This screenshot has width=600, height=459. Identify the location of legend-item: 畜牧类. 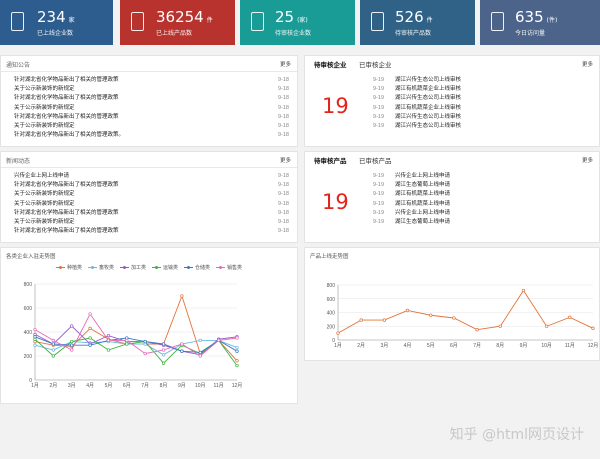
(100, 267).